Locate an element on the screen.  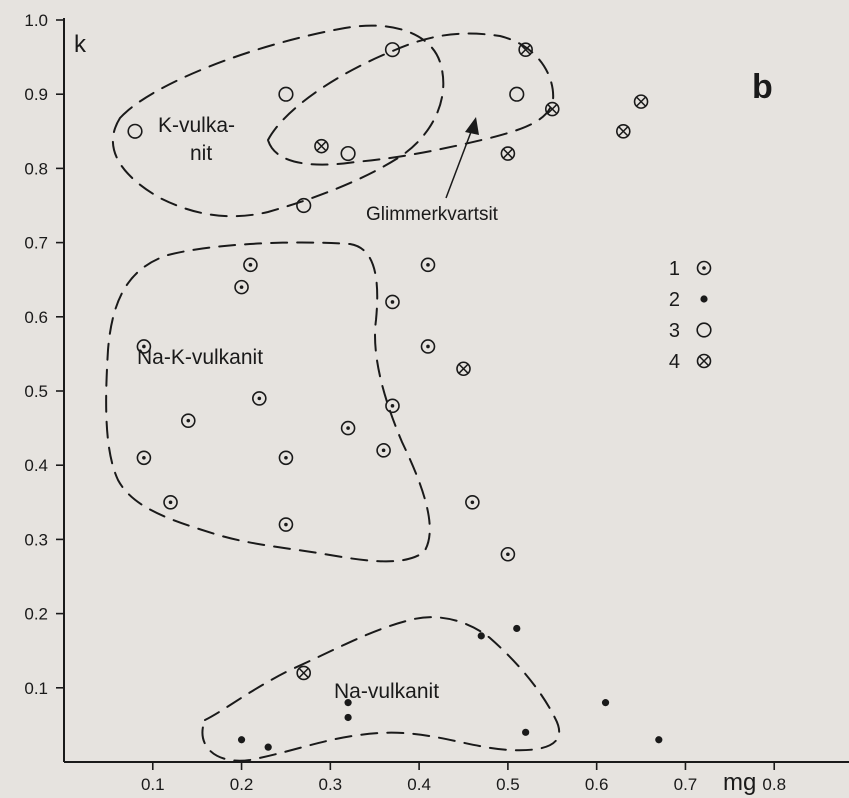
y-tick-label: 0.1 is located at coordinates (36, 688).